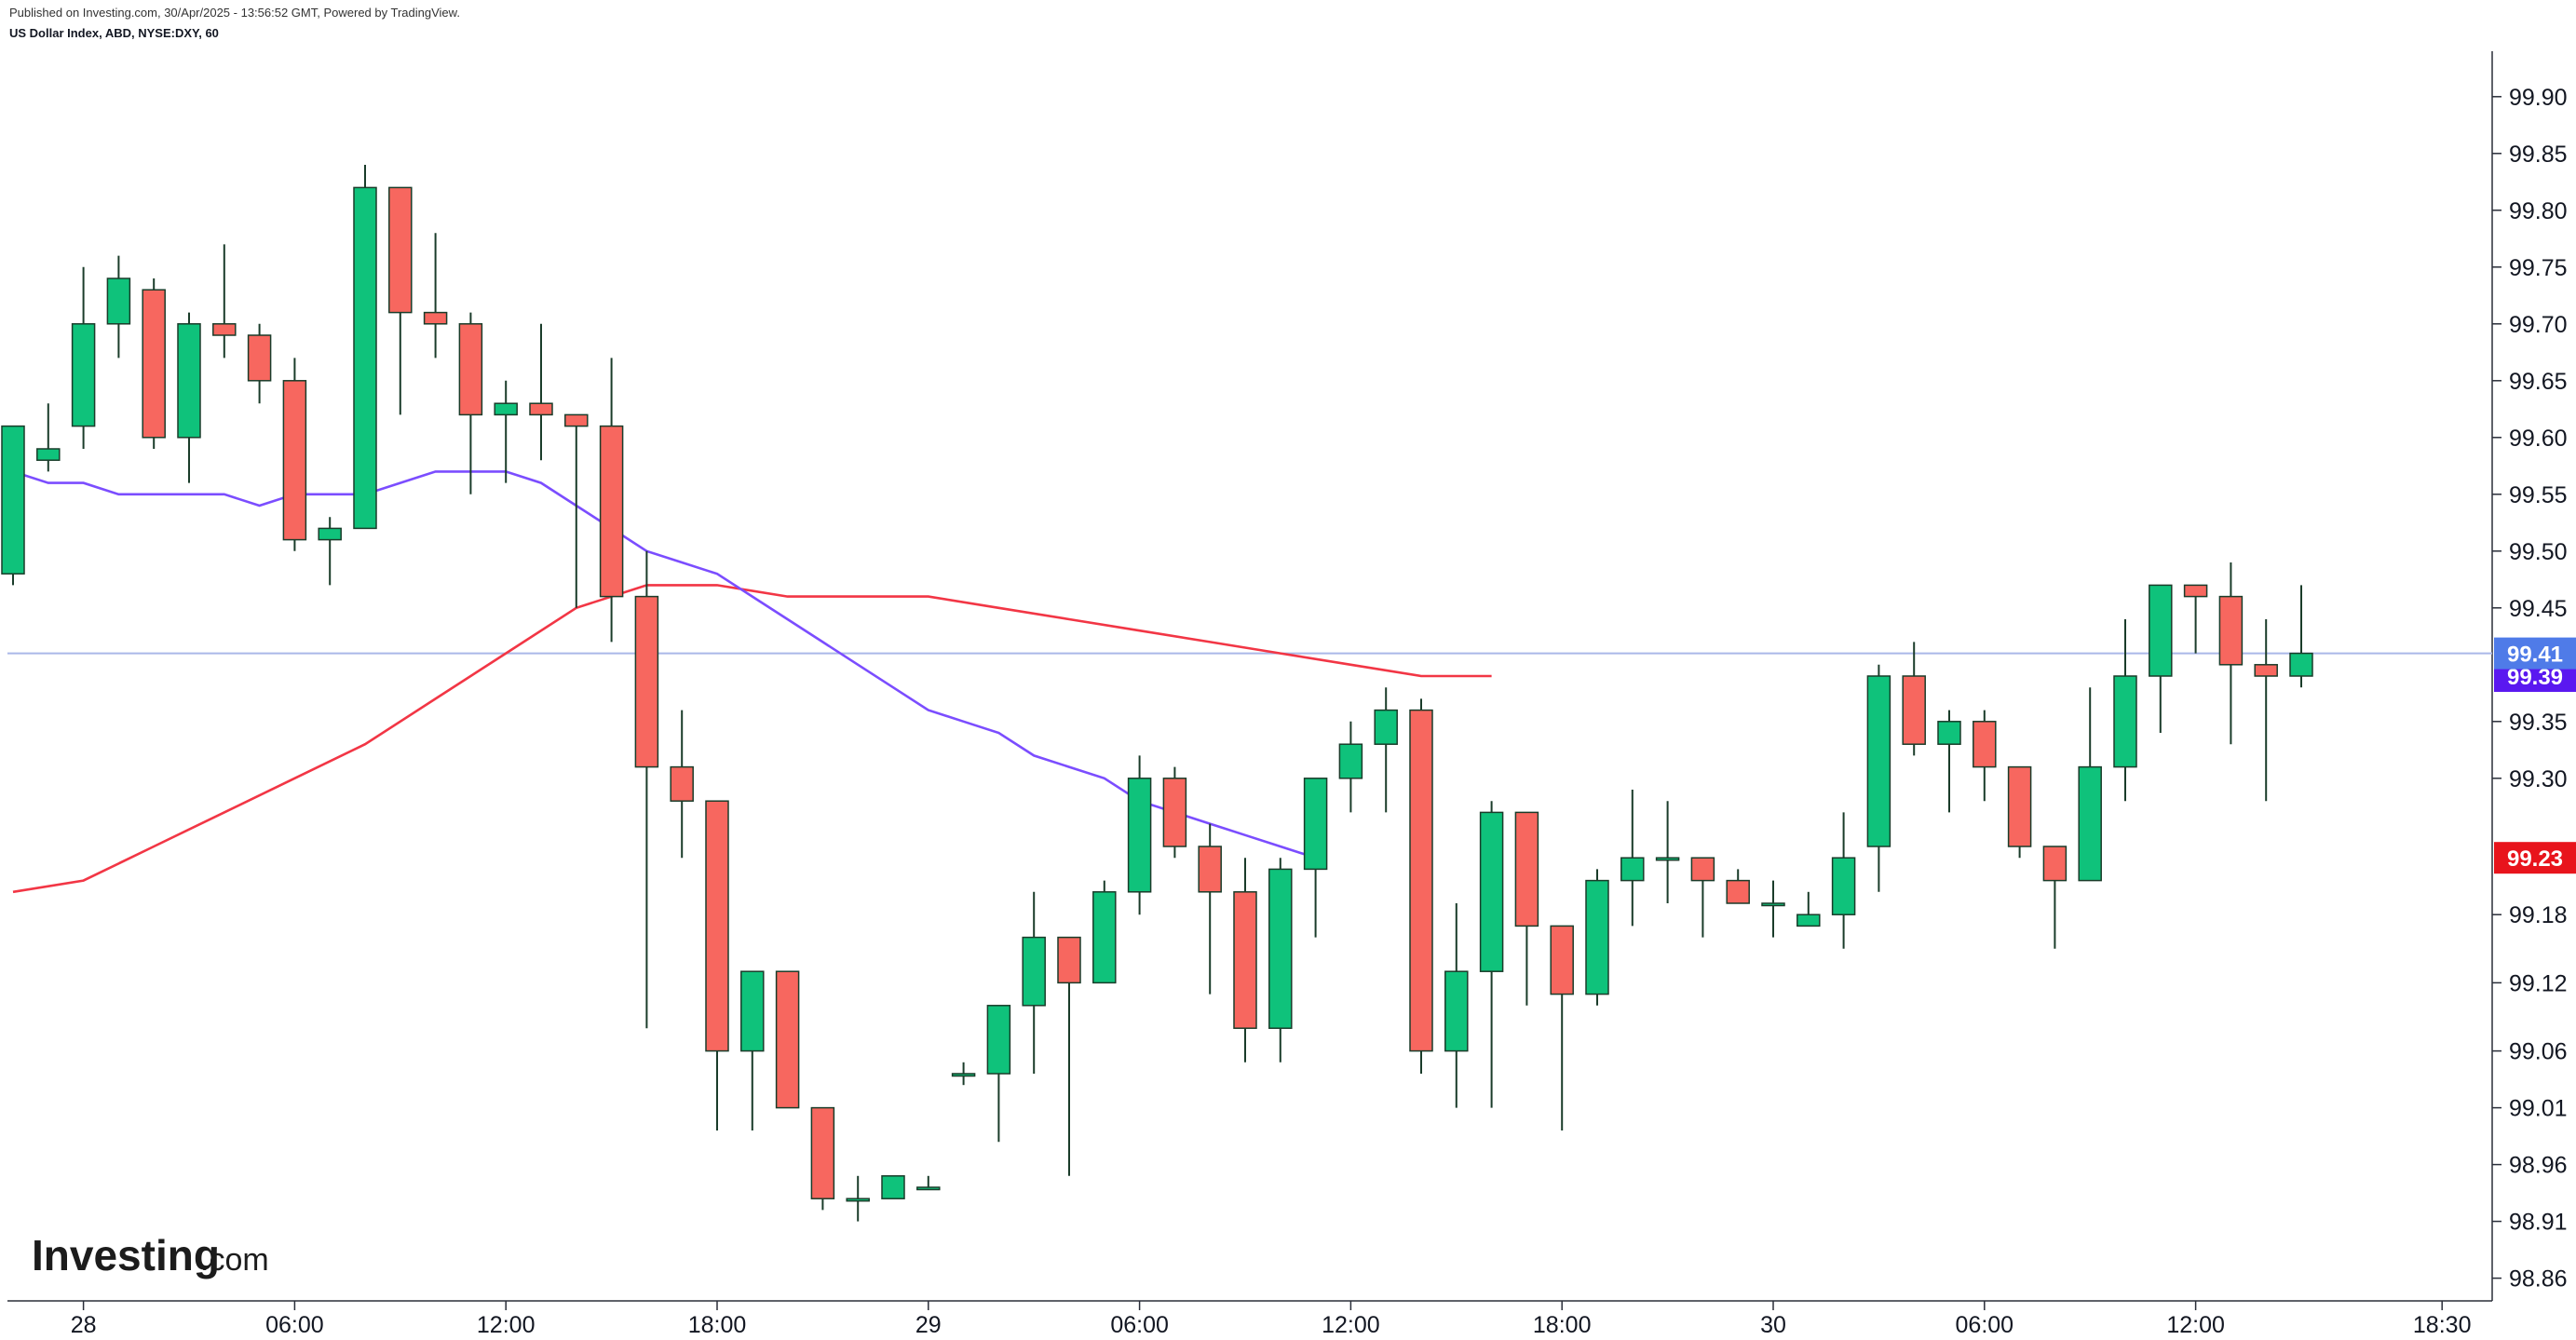  I want to click on x-tick-label: 28, so click(84, 1323).